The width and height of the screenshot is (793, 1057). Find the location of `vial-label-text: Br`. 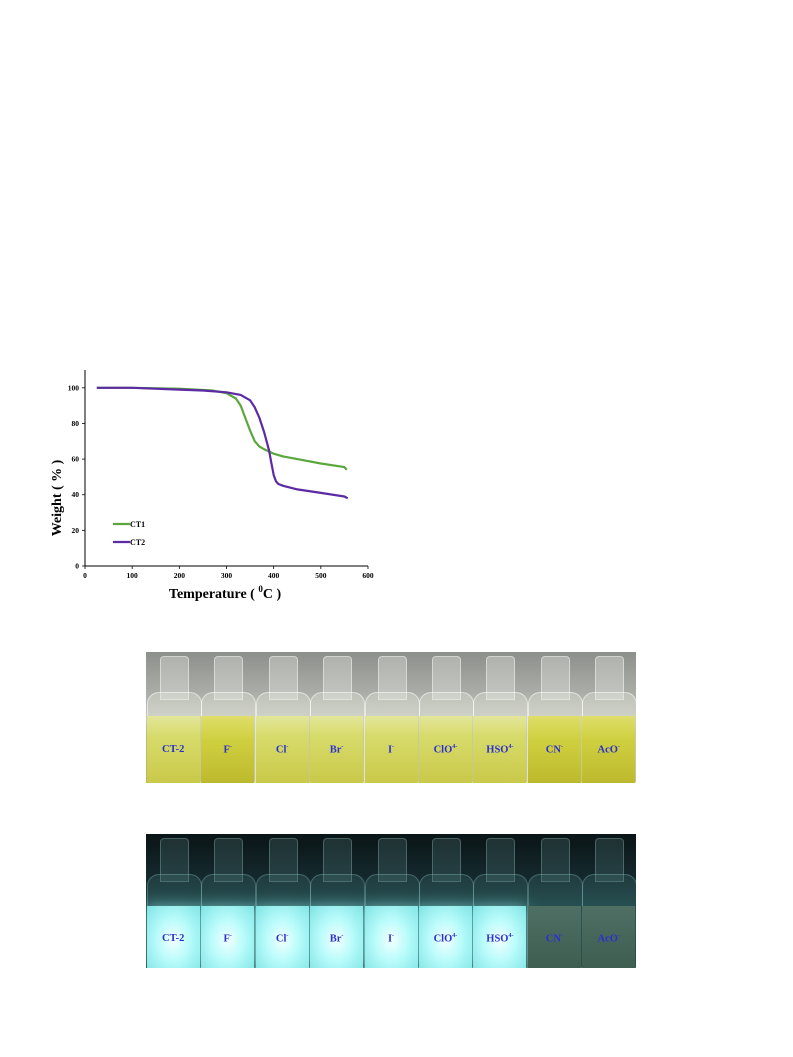

vial-label-text: Br is located at coordinates (335, 750).